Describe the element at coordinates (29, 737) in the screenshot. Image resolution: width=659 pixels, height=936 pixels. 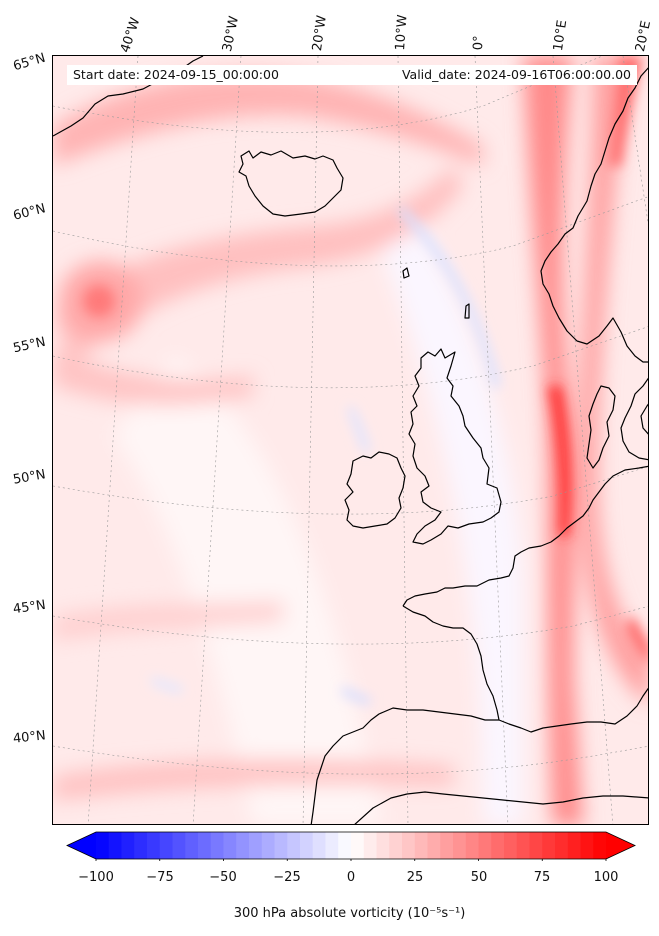
I see `lat-label-40n: 40°N` at that location.